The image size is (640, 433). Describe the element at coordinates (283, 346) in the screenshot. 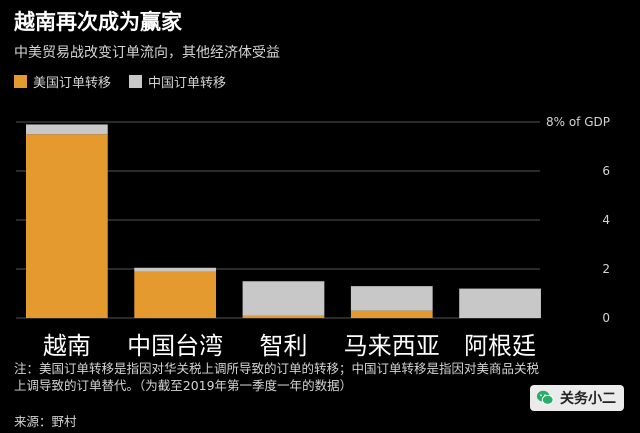

I see `x-tick-label: 智利` at that location.